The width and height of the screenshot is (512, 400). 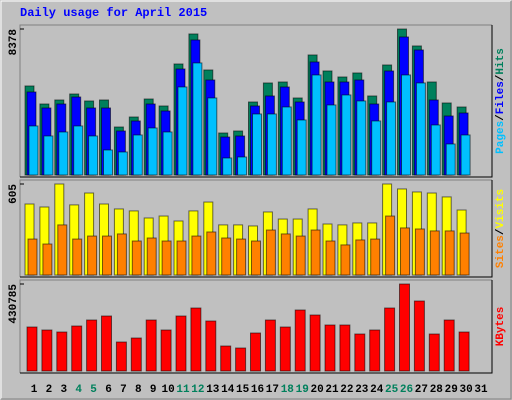 I want to click on x-tick-label: 13, so click(x=213, y=390).